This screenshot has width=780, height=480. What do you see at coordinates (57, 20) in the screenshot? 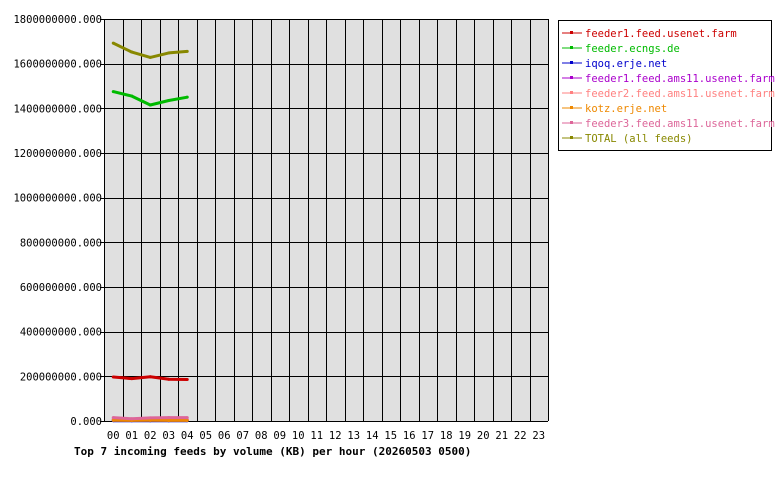
I see `y-tick-label: 1800000000.000` at bounding box center [57, 20].